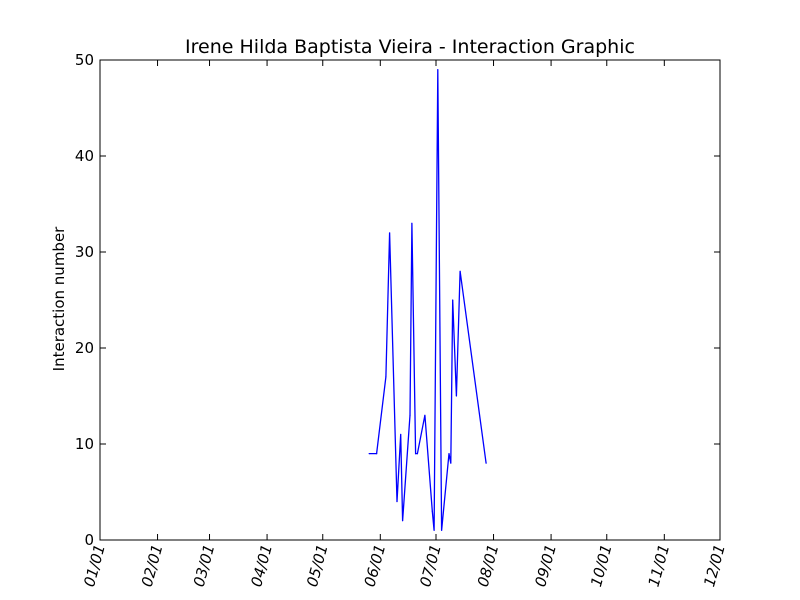 Image resolution: width=800 pixels, height=600 pixels. Describe the element at coordinates (84, 444) in the screenshot. I see `y-tick-label: 10` at that location.